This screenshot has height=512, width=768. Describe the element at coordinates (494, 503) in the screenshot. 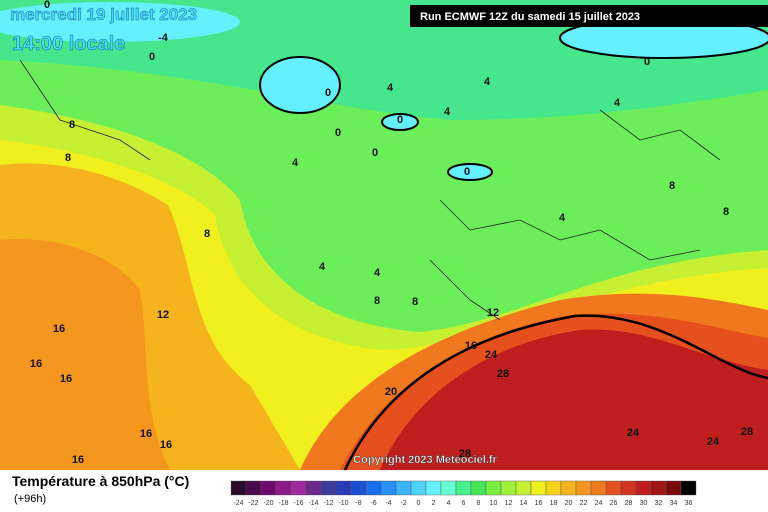

I see `colorbar-tick-label: 10` at that location.